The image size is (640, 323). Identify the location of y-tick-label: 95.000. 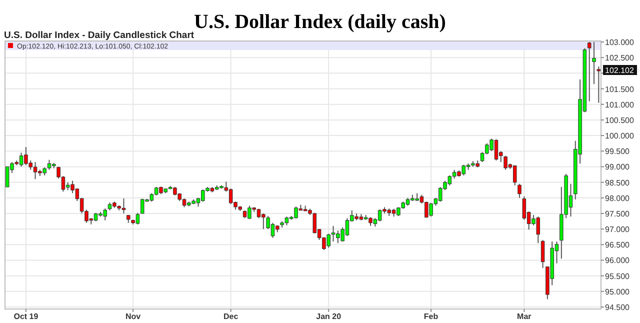
(617, 291).